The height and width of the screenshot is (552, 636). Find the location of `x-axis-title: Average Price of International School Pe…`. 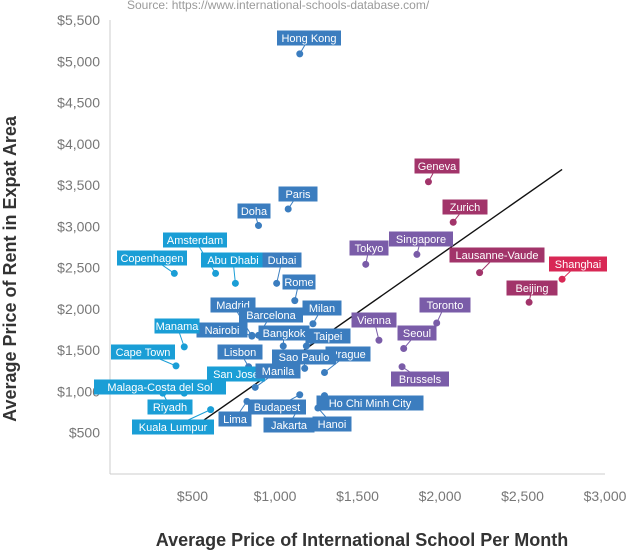

x-axis-title: Average Price of International School Pe… is located at coordinates (362, 540).